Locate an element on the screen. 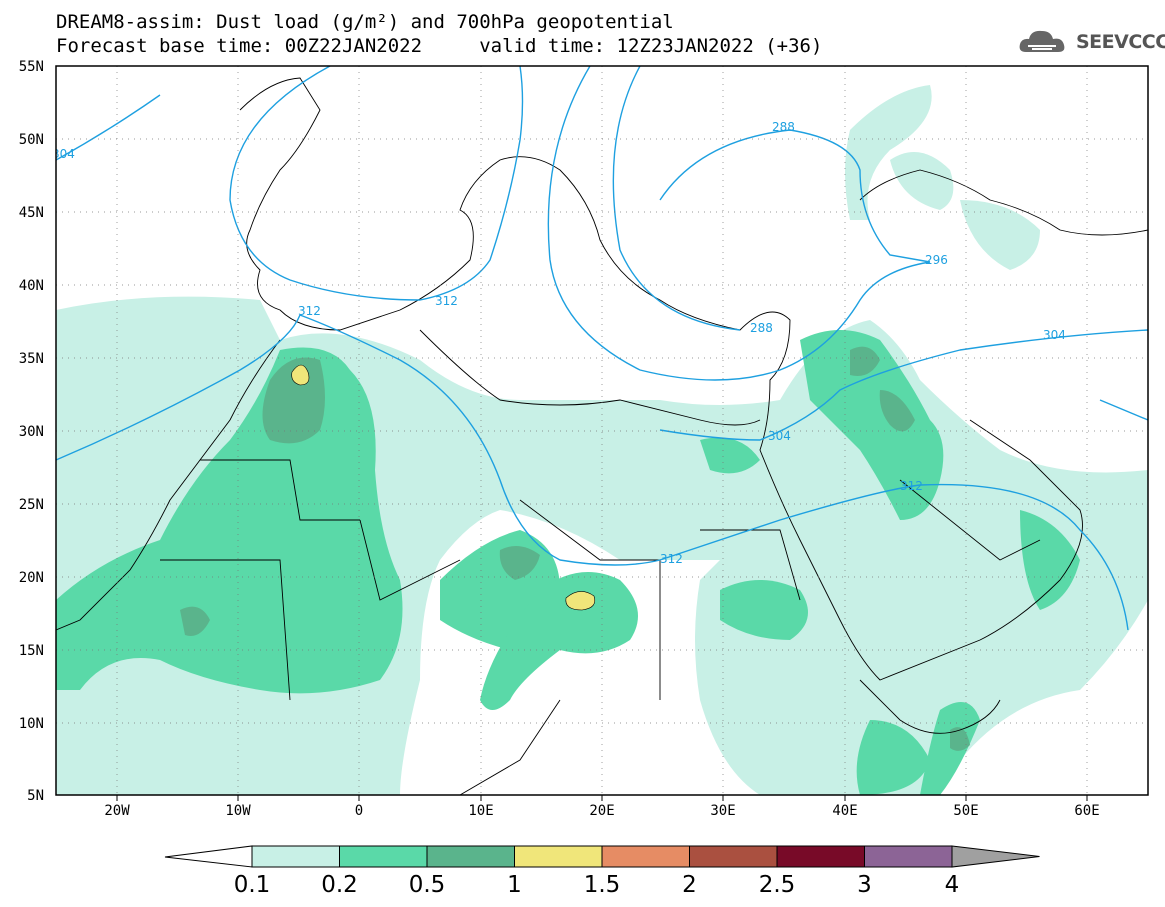 The image size is (1165, 907). lat-label: 25N is located at coordinates (31, 505).